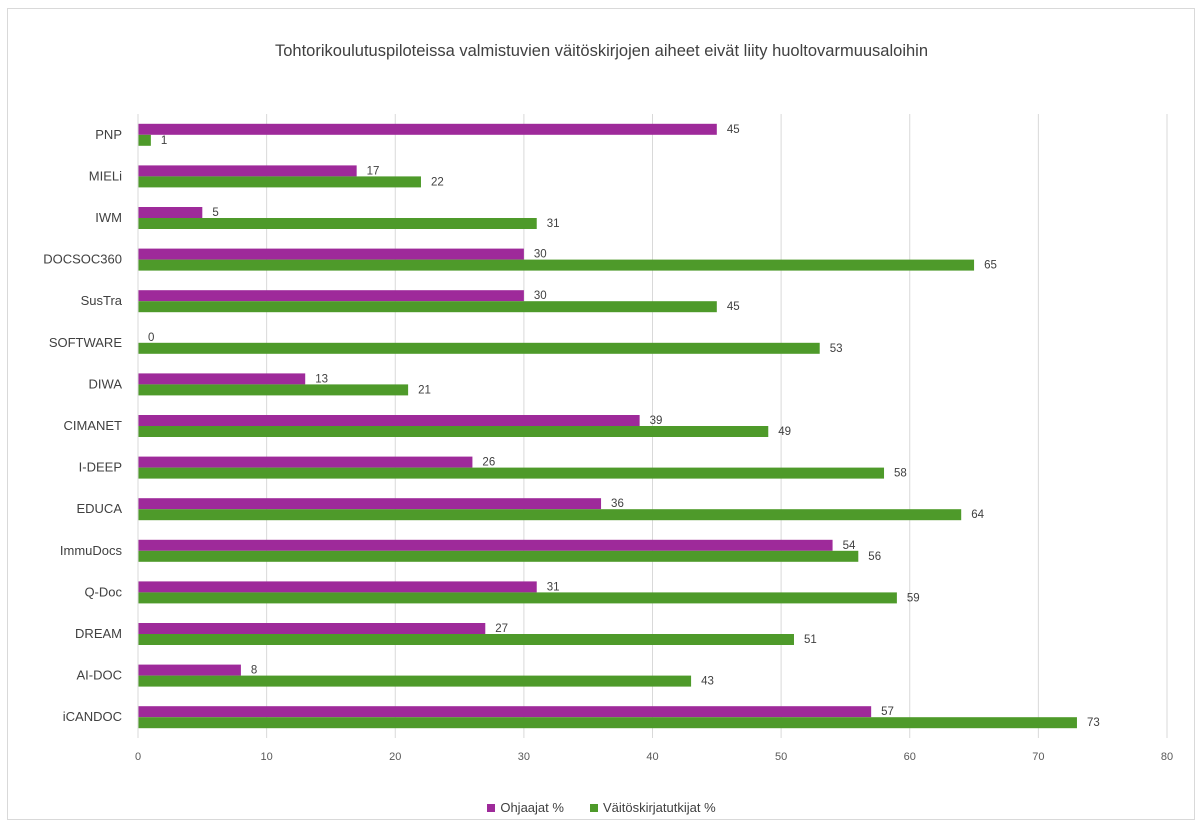 The height and width of the screenshot is (828, 1203). What do you see at coordinates (1167, 757) in the screenshot?
I see `x-tick-label-80: 80` at bounding box center [1167, 757].